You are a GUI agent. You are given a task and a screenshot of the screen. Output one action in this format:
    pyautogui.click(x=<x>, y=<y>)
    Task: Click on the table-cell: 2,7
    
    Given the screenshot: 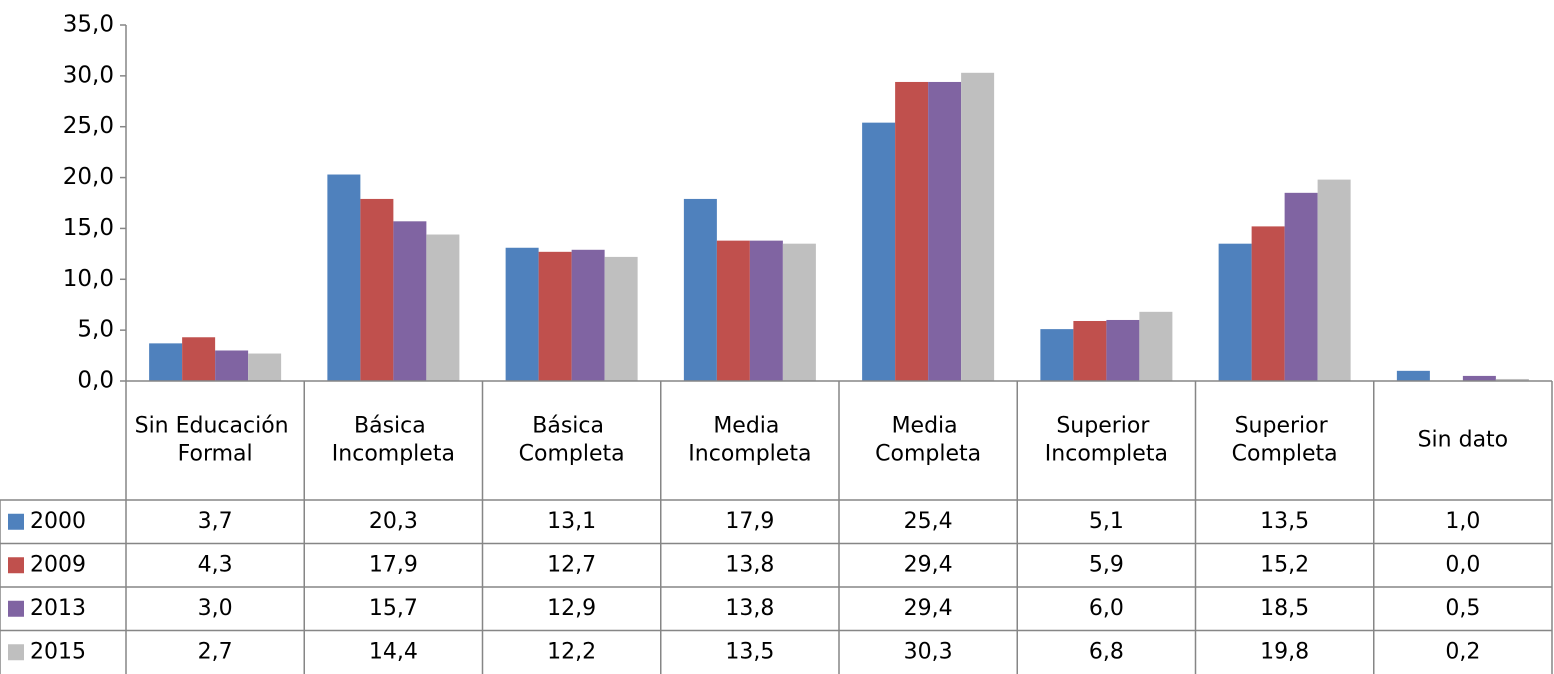 What is the action you would take?
    pyautogui.click(x=215, y=651)
    